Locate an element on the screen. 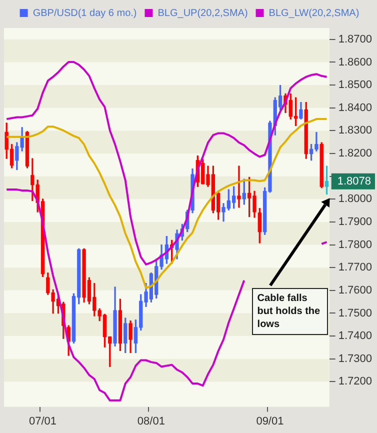  x-tick-label: 09/01 is located at coordinates (270, 421).